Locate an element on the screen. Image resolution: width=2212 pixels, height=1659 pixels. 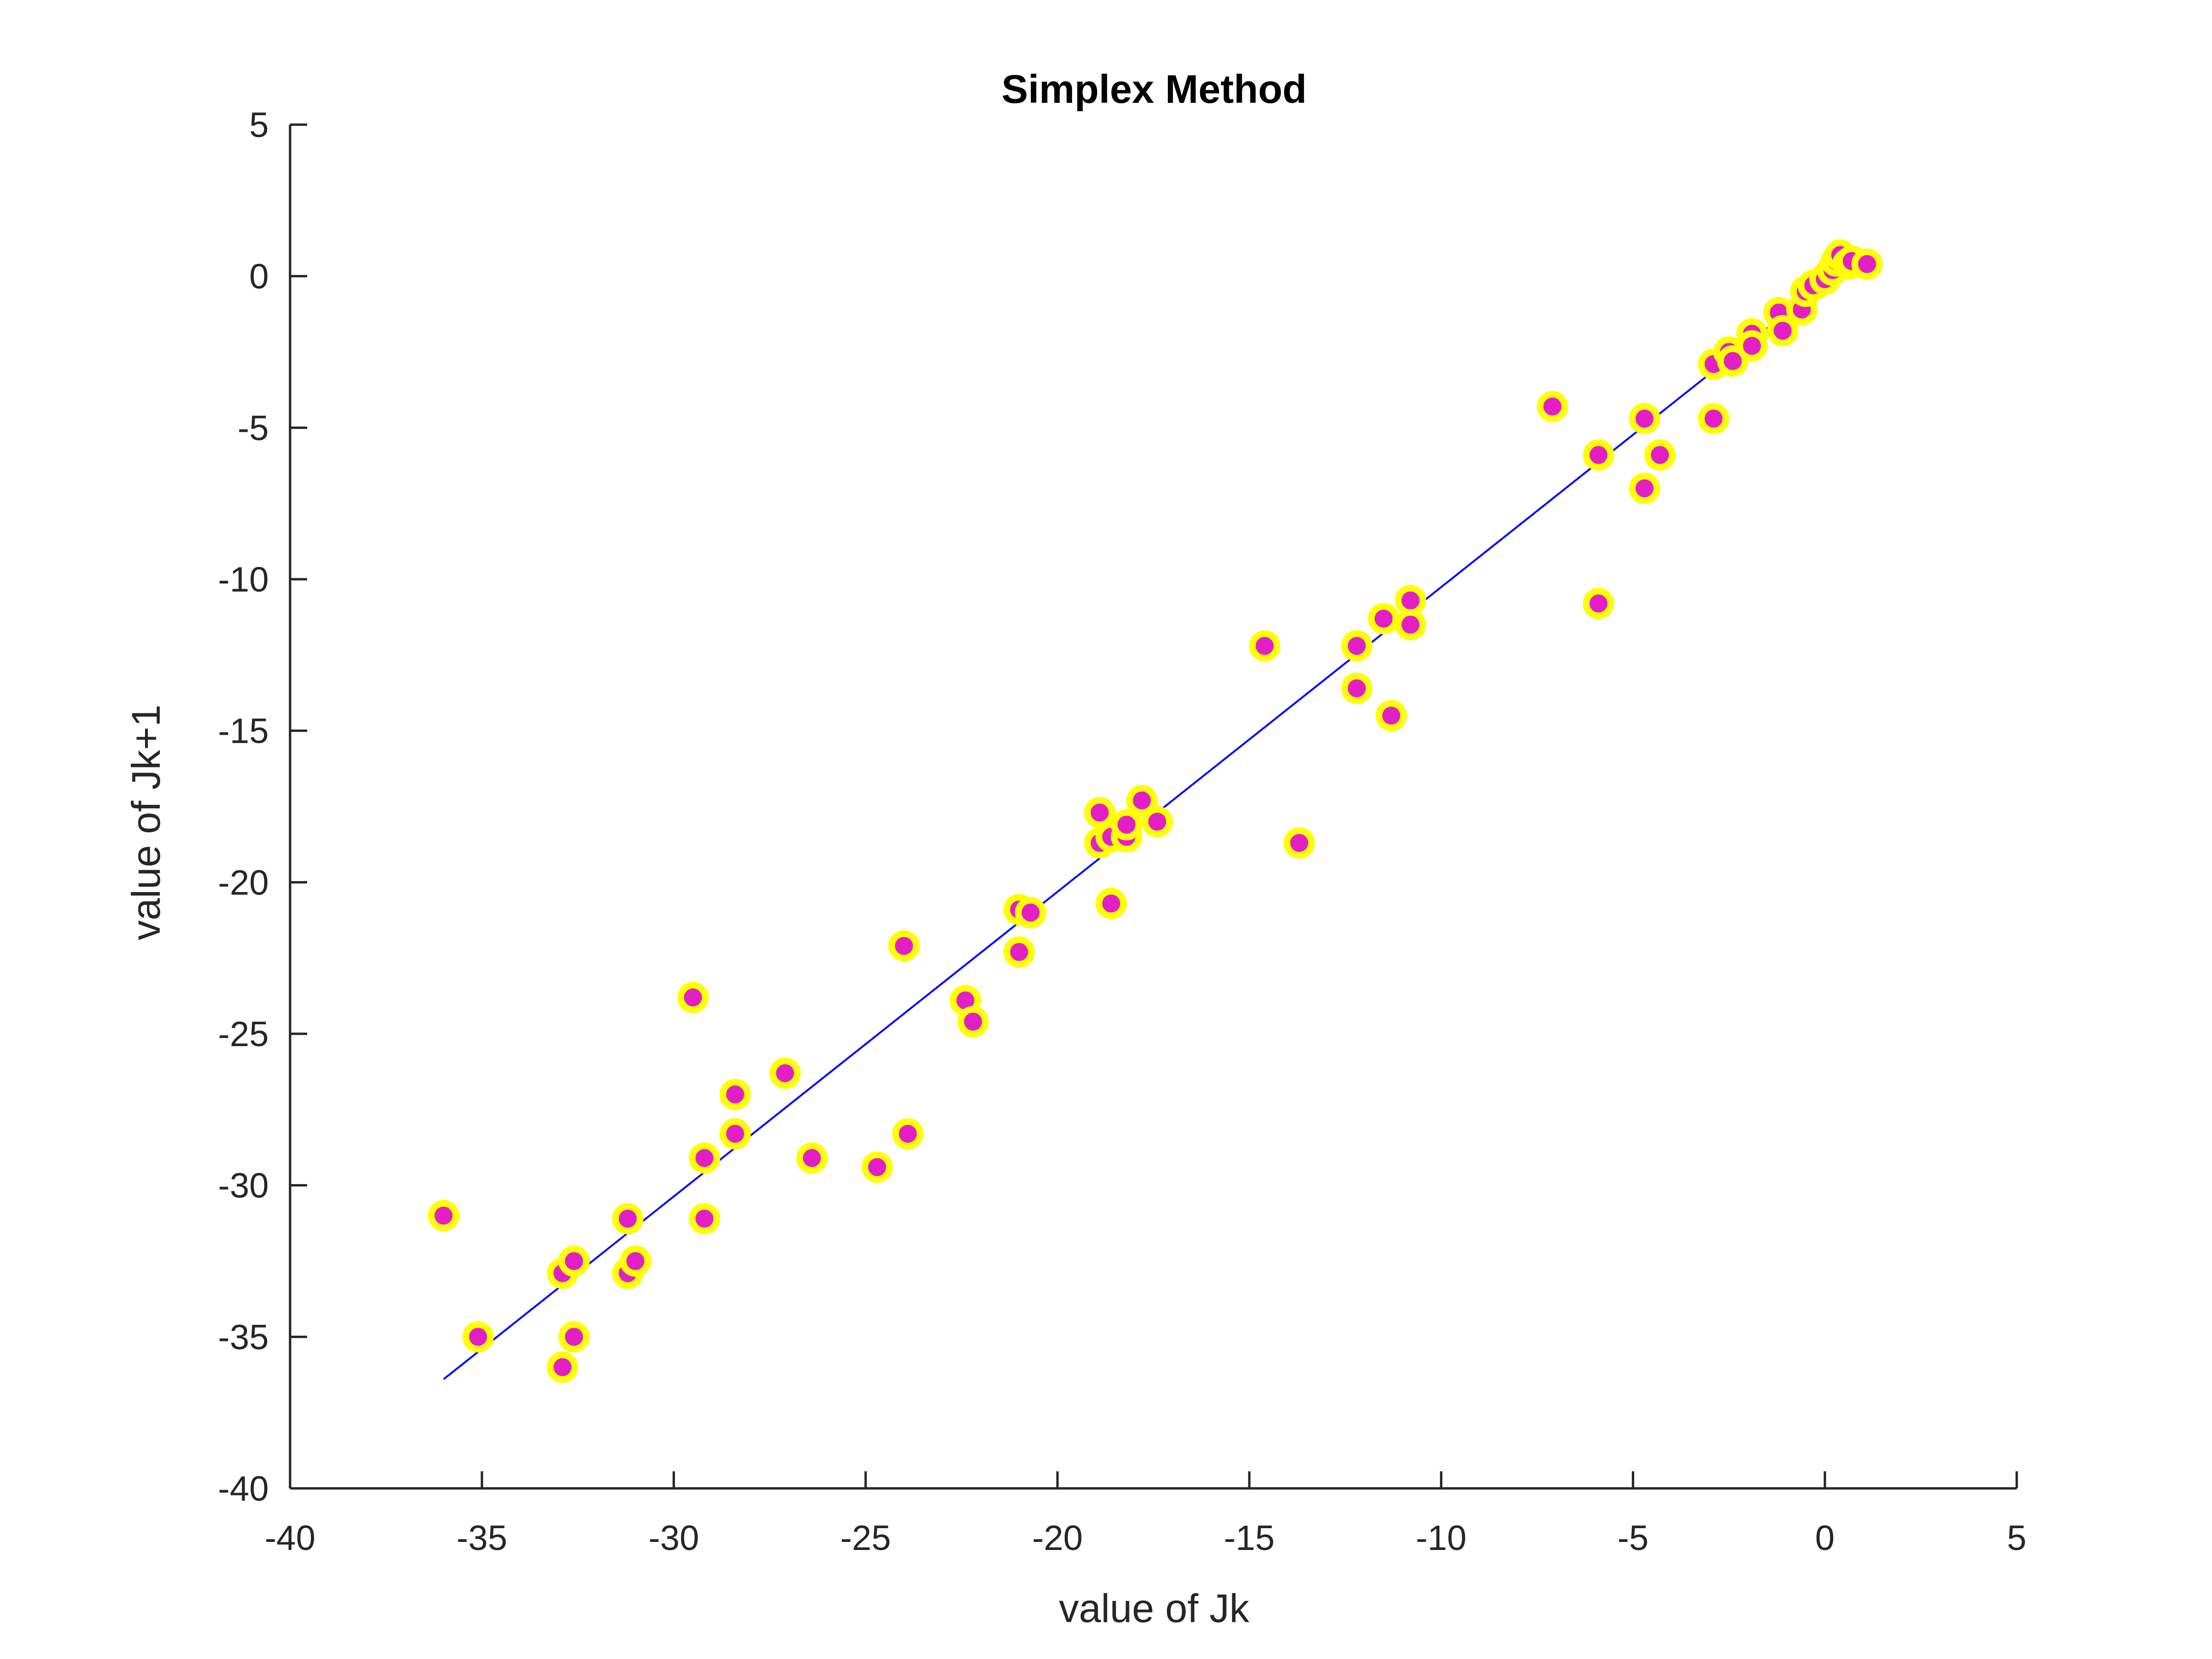
x-tick-label: 0 is located at coordinates (1825, 1538).